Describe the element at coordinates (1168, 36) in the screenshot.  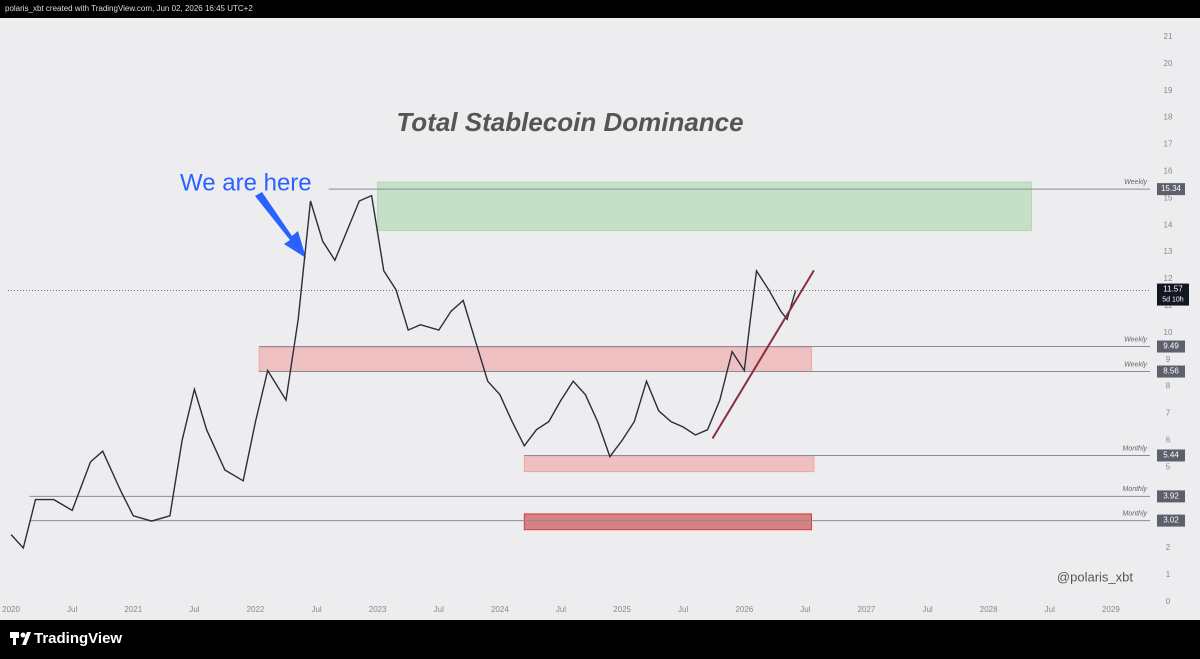
I see `y-tick-label: 21` at that location.